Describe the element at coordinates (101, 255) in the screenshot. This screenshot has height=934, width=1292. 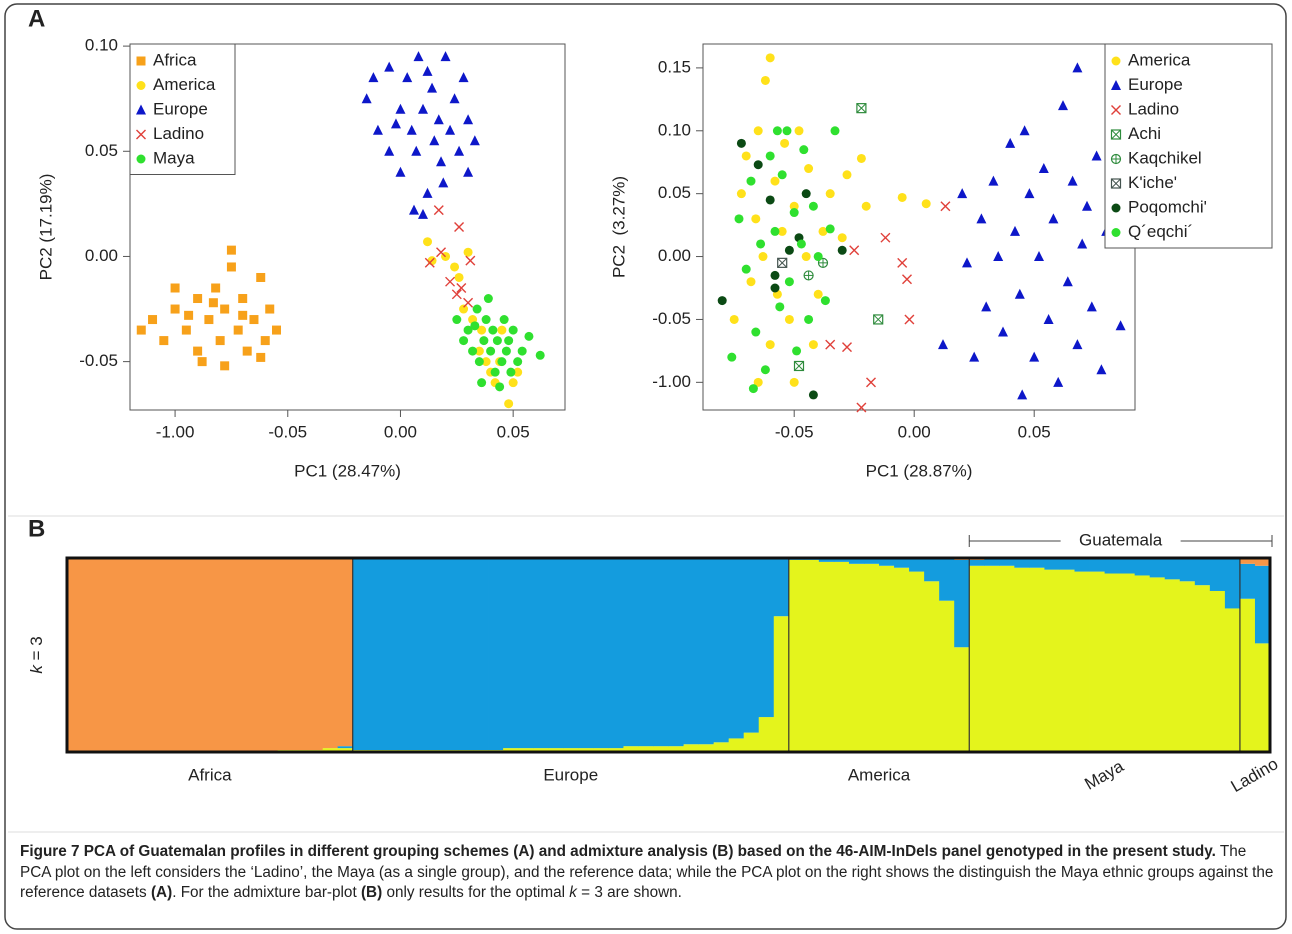
I see `y-tick-label: 0.00` at that location.